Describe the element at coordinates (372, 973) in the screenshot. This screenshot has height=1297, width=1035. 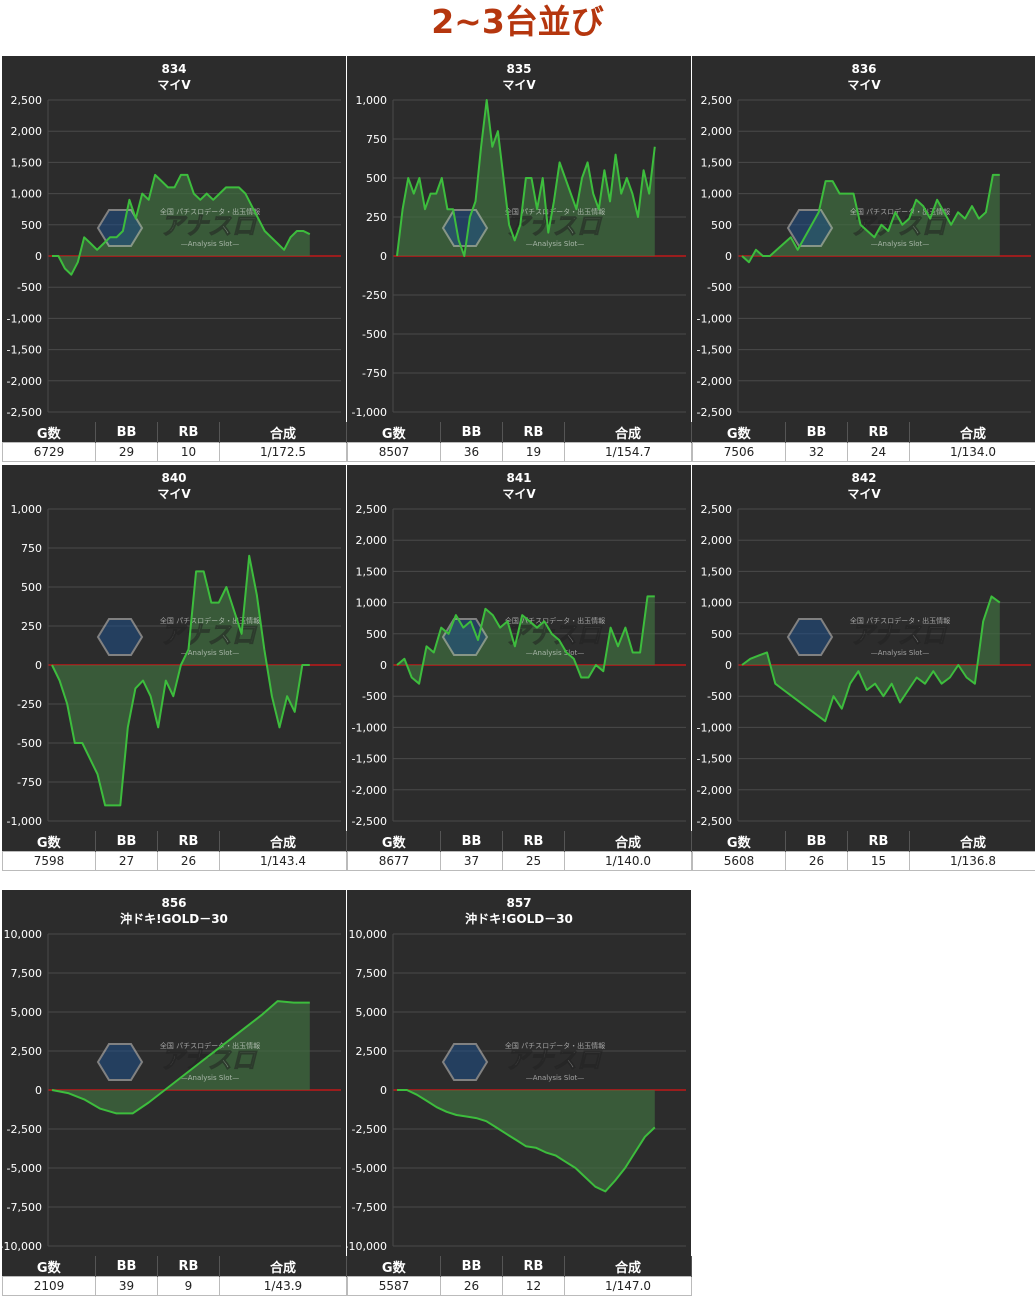
I see `y-tick-label: 7,500` at that location.